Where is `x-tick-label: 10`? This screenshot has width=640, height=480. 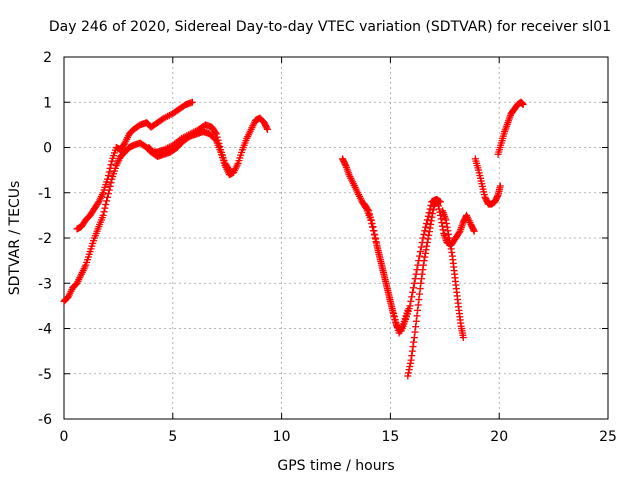
x-tick-label: 10 is located at coordinates (282, 437).